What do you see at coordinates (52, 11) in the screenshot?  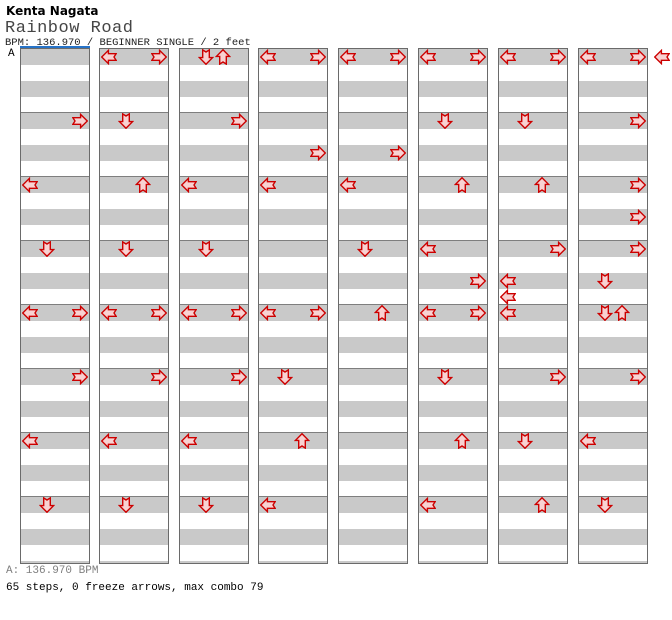 I see `artist-name: Kenta Nagata` at bounding box center [52, 11].